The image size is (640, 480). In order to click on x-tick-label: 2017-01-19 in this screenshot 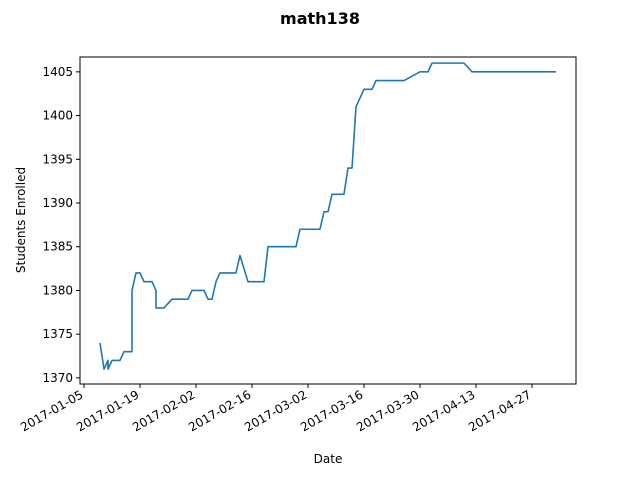, I will do `click(107, 410)`.